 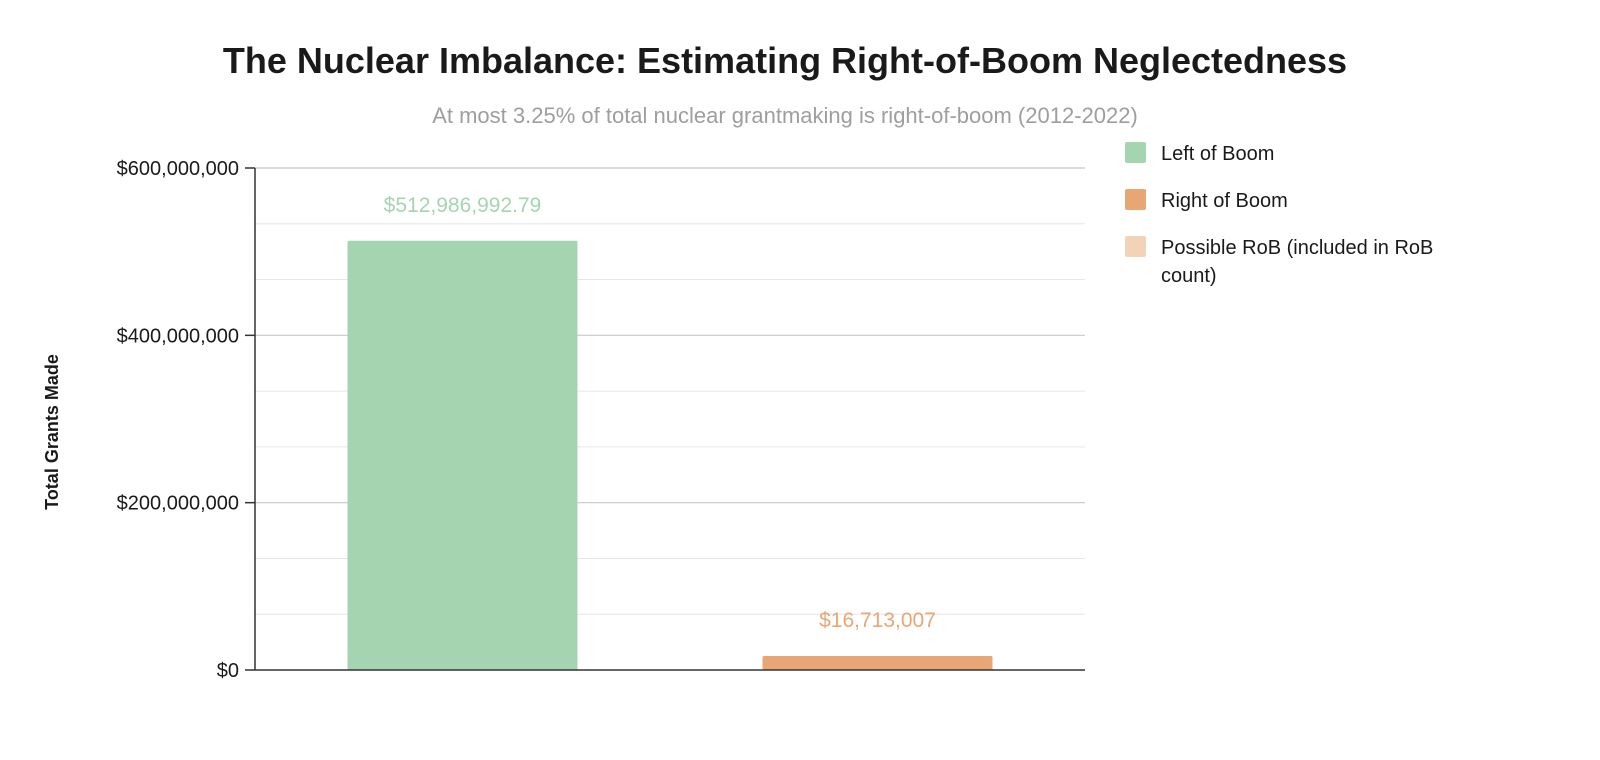 What do you see at coordinates (877, 620) in the screenshot?
I see `data-label-right-of-boom: $16,713,007` at bounding box center [877, 620].